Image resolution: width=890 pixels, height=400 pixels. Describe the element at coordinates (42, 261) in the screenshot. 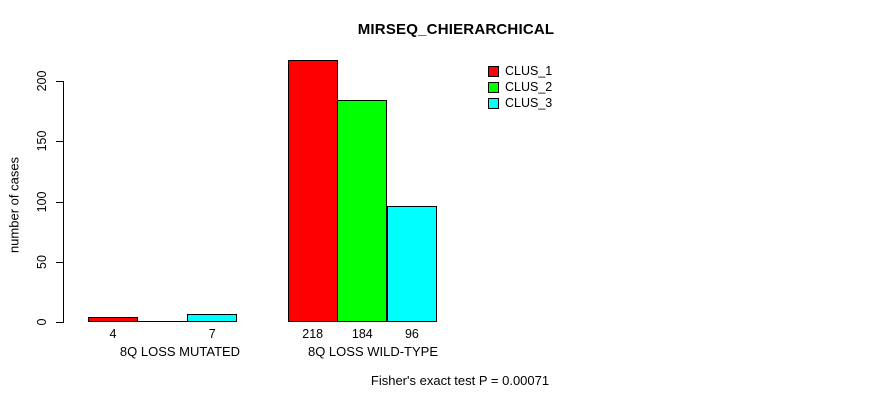

I see `y-tick-label: 50` at that location.